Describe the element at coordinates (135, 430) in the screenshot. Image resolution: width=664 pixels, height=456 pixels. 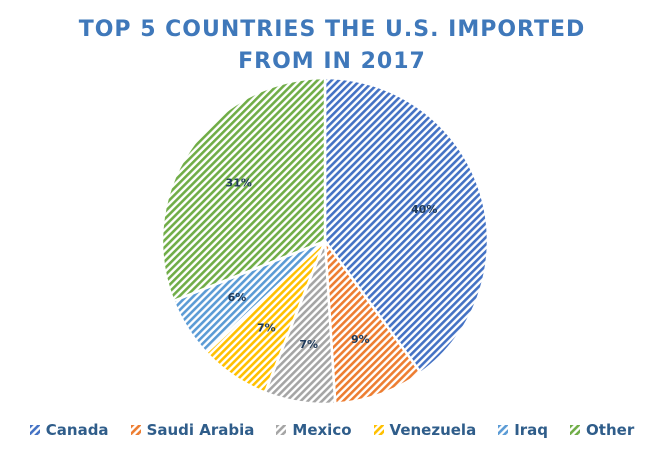
I see `legend-swatch-saudi-arabia` at that location.